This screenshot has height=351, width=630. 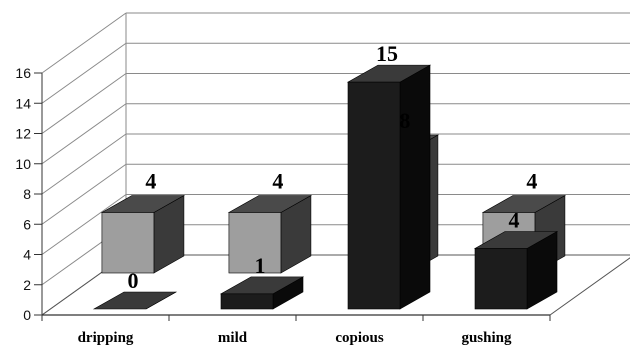 I want to click on data-label-series-1: 15, so click(x=387, y=53).